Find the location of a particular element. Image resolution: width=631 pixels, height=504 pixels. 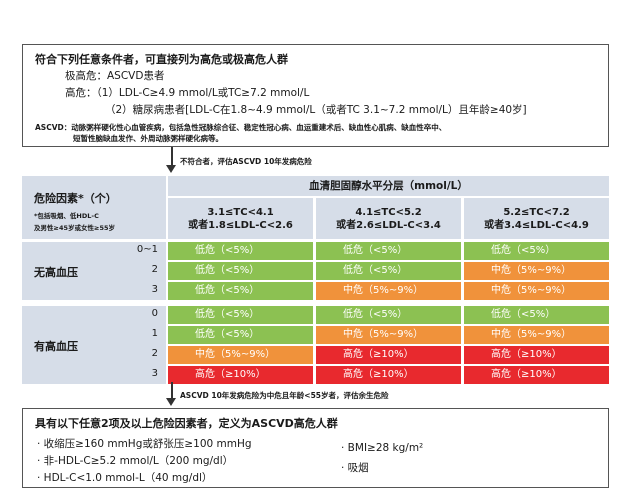

criteria-title: 符合下列任意条件者，可直接列为高危或极高危人群 is located at coordinates (161, 59).